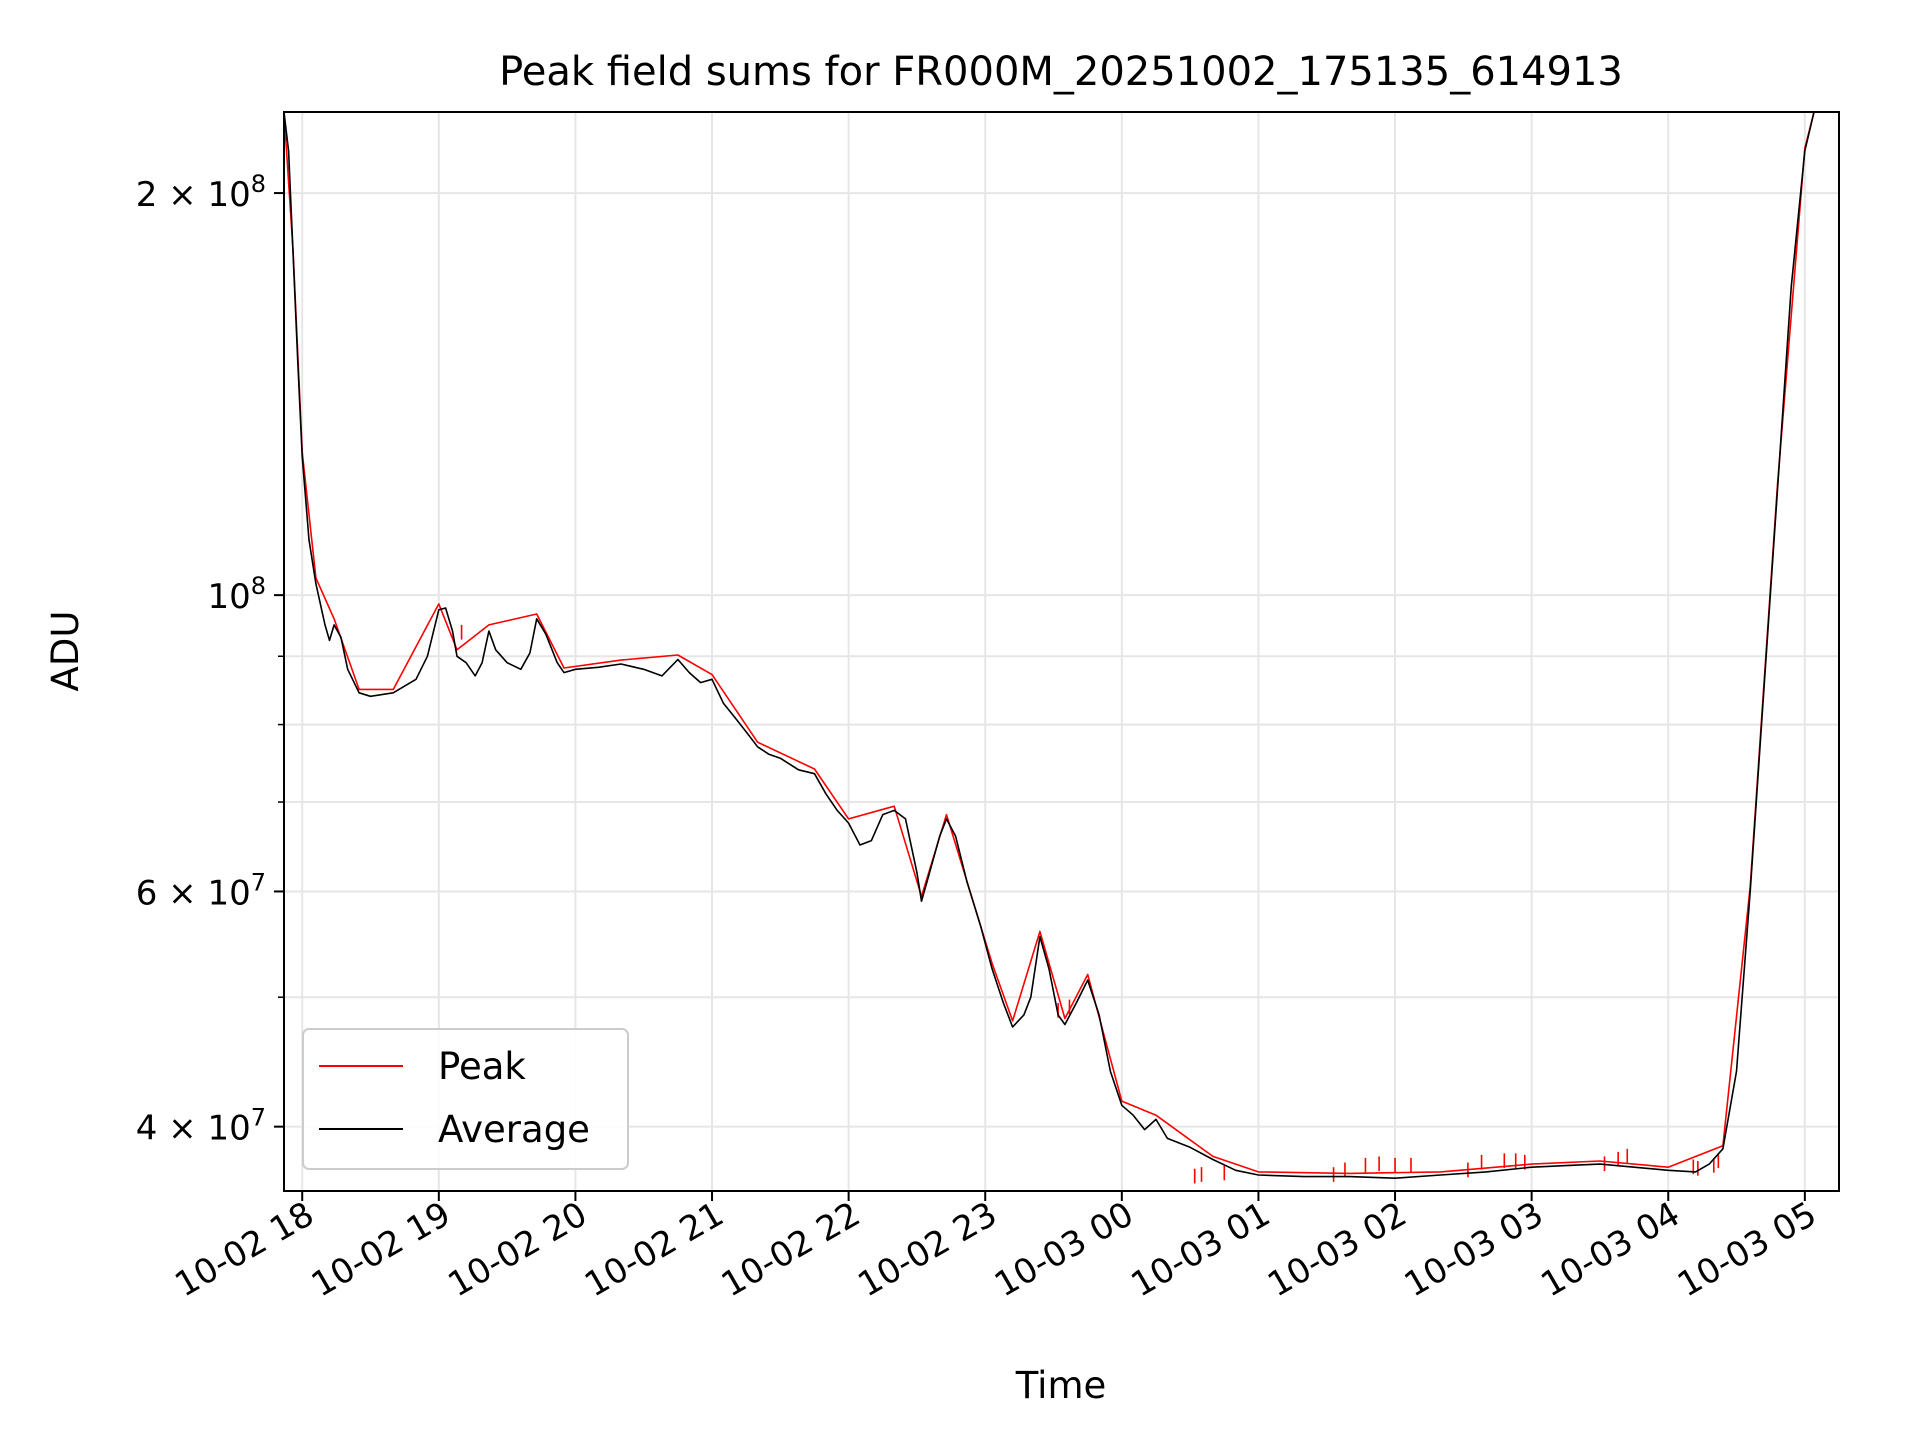  Describe the element at coordinates (1061, 1385) in the screenshot. I see `x-axis-label: Time` at that location.